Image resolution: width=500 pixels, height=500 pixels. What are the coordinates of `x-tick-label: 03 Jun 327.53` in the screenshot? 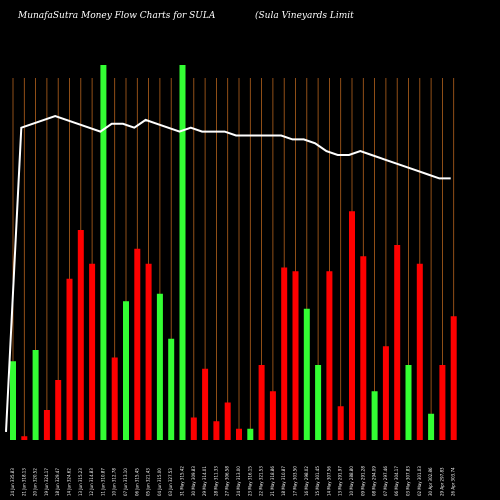 It's located at (170, 482).